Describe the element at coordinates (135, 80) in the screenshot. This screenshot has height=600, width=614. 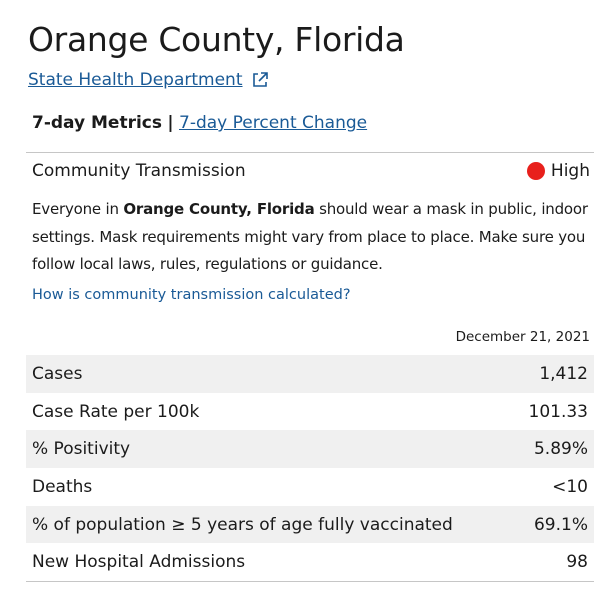
I see `source-link-text: State Health Department` at that location.